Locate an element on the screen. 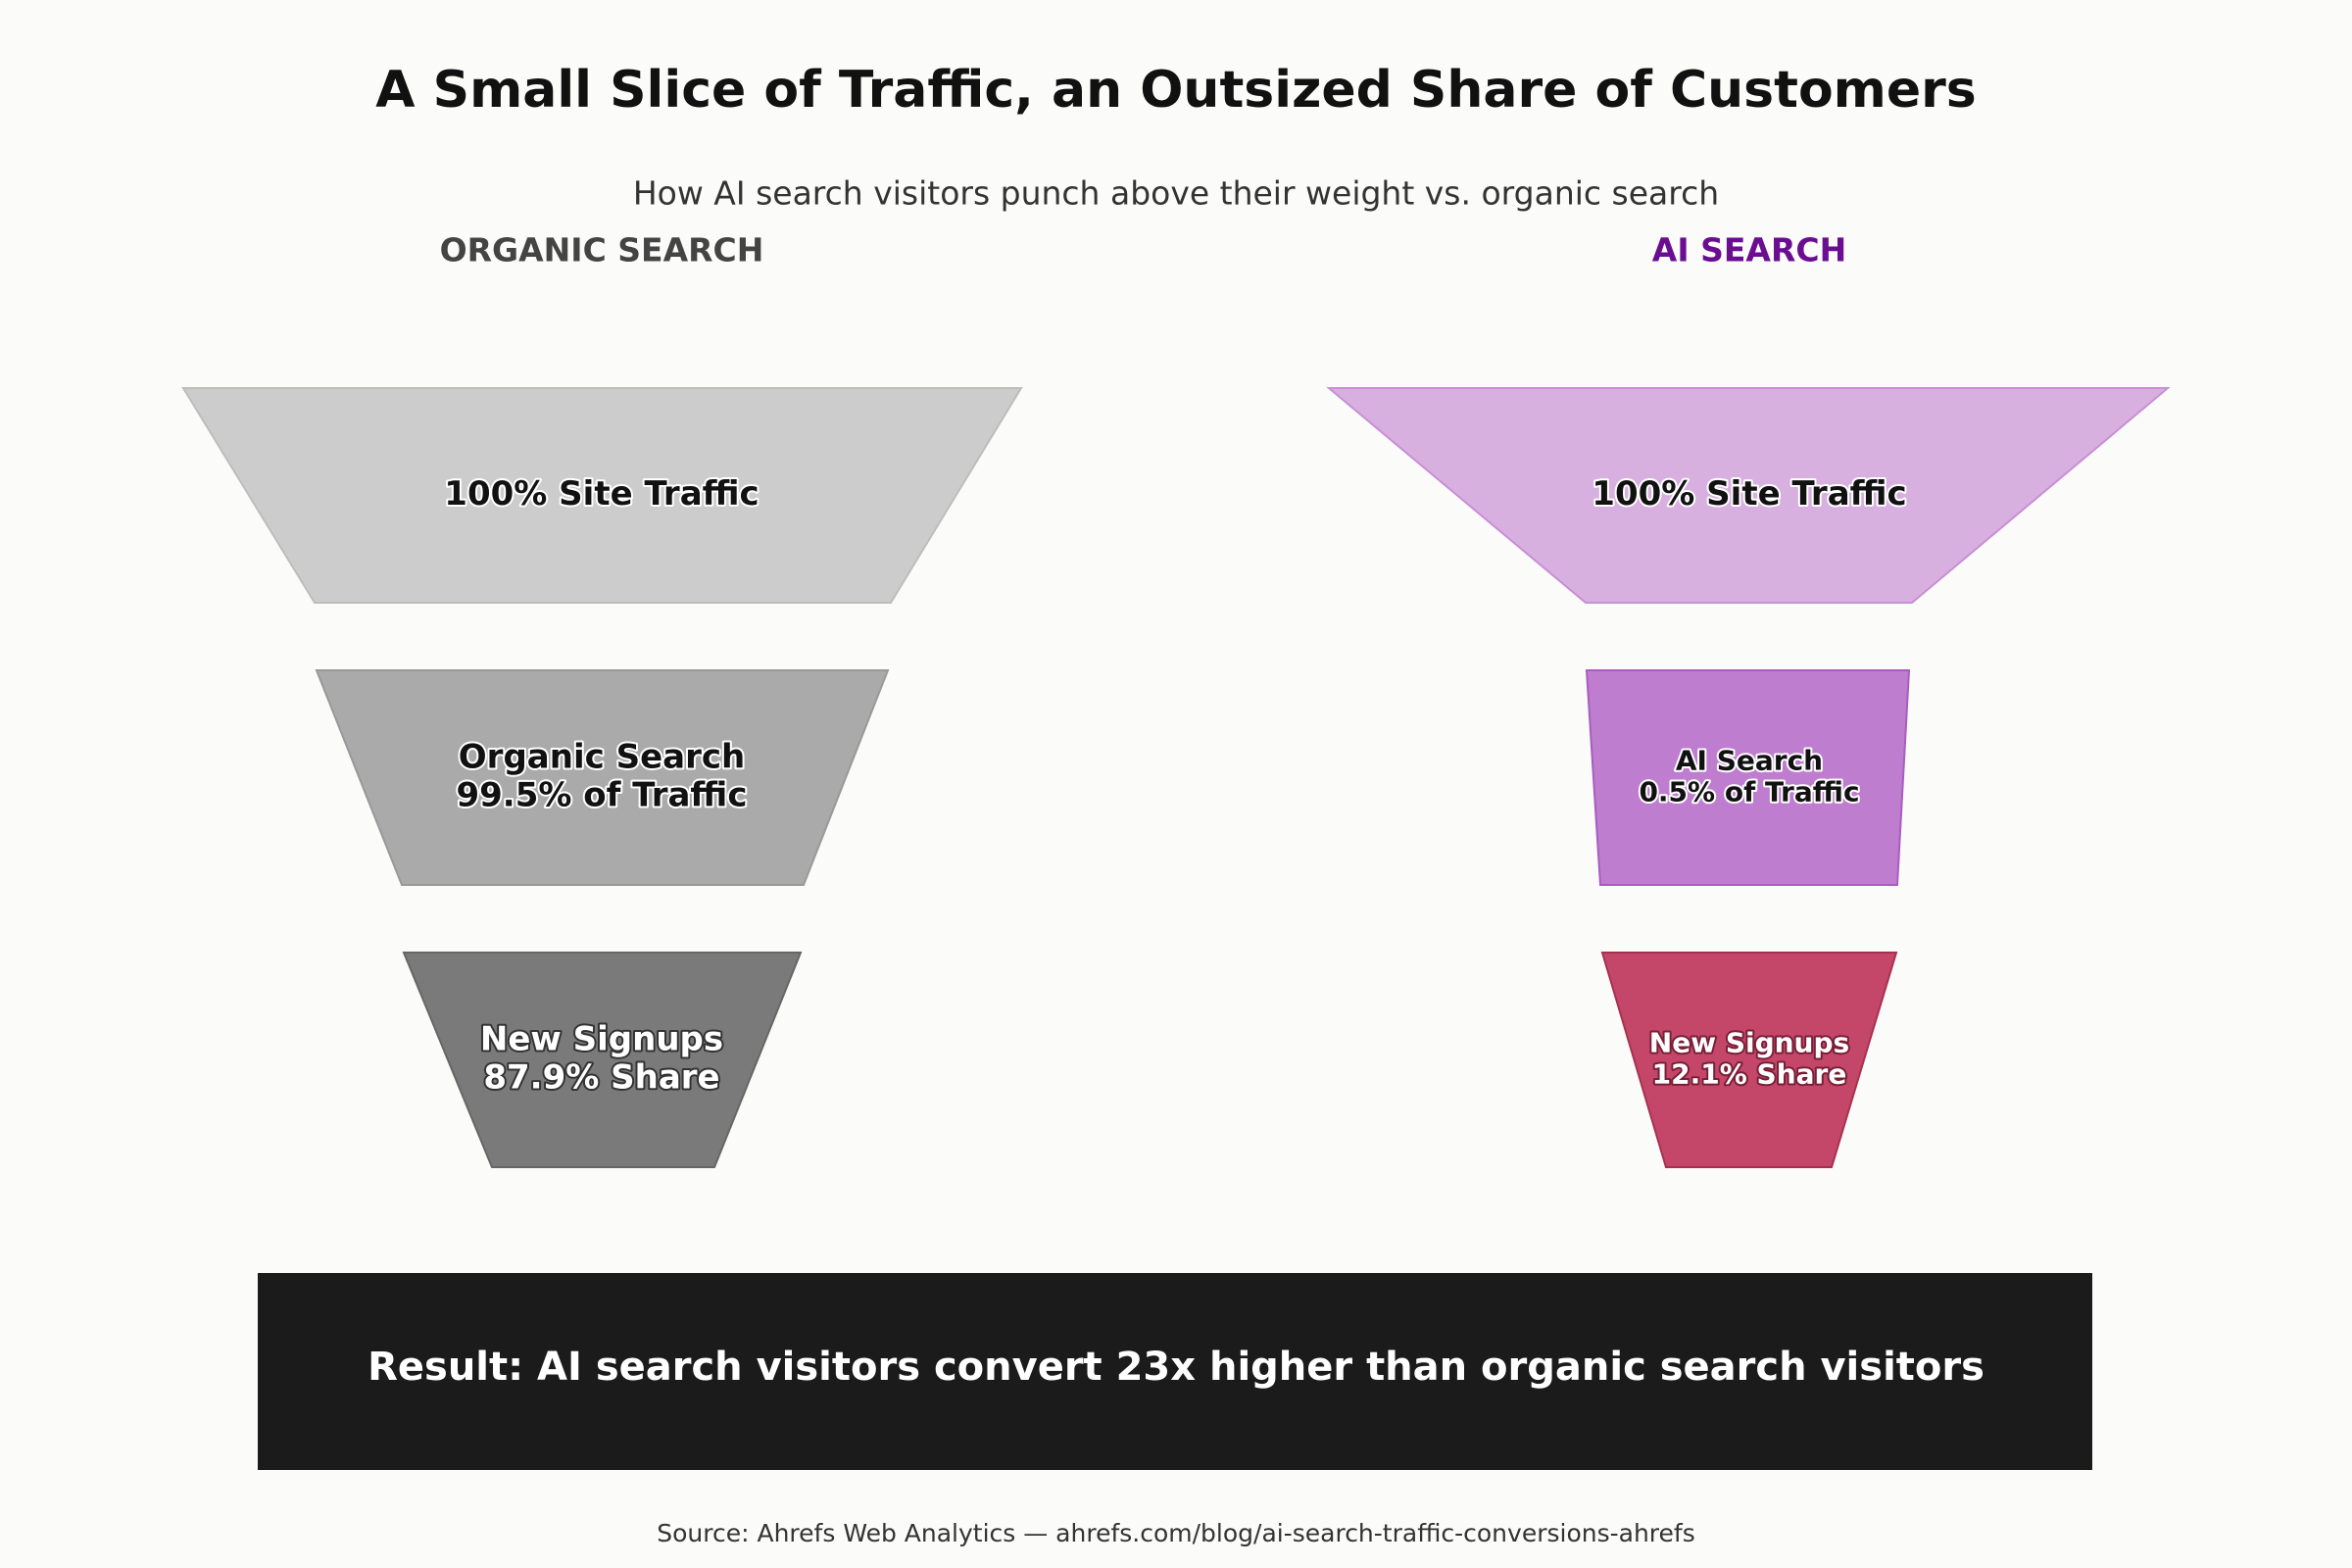  stage-label: 0.5% of Traffic is located at coordinates (1749, 792).